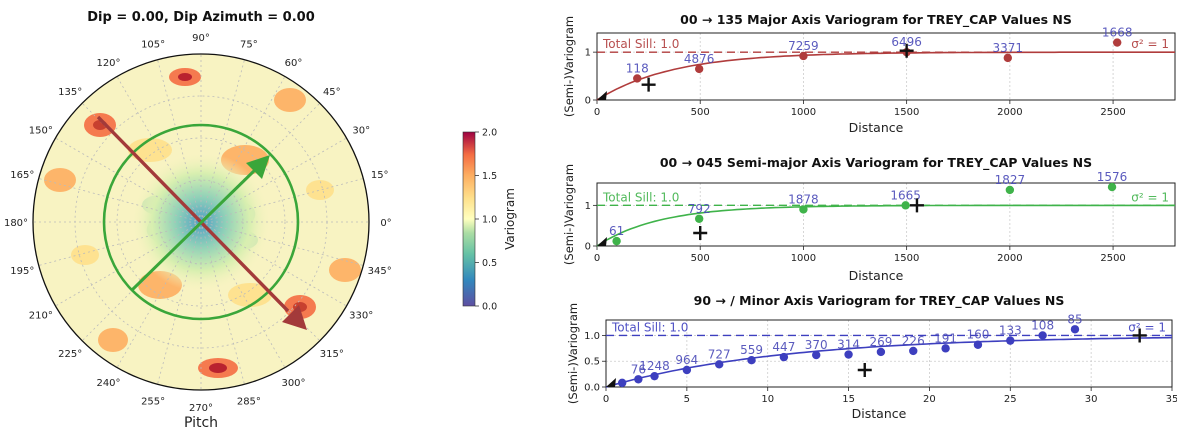  I want to click on polar-angle-label: 315°, so click(332, 354).